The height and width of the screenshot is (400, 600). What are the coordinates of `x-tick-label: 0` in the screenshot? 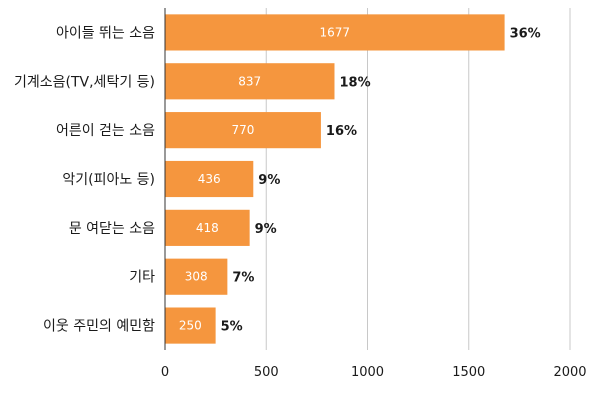 It's located at (165, 372).